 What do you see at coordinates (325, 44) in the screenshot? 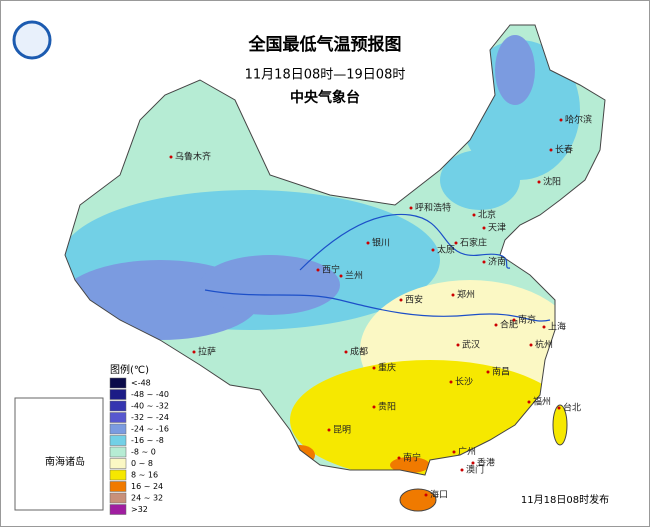
I see `title: 全国最低气温预报图` at bounding box center [325, 44].